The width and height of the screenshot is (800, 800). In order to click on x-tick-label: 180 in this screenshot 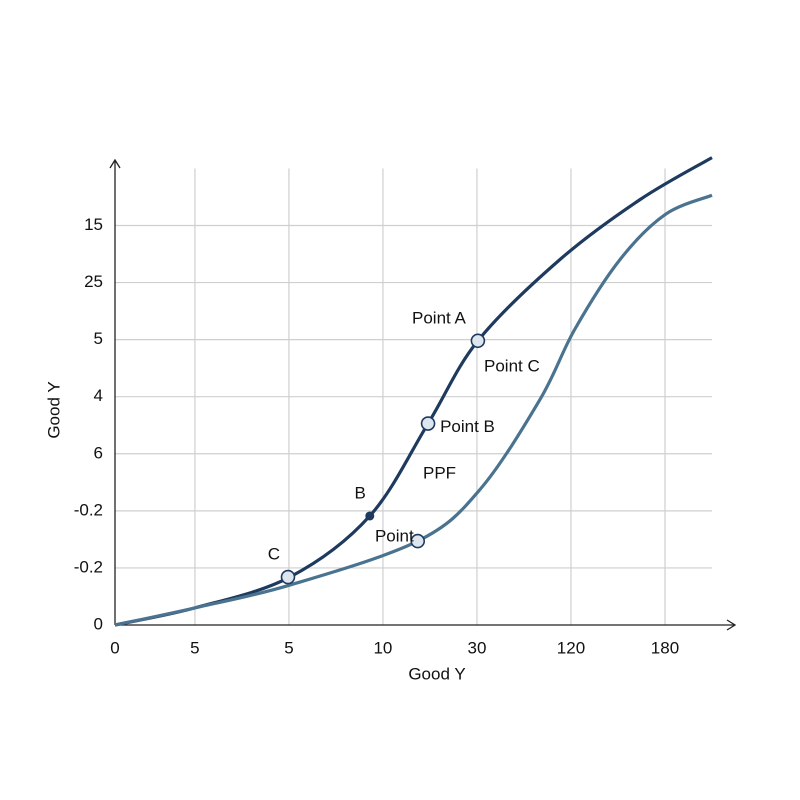, I will do `click(665, 647)`.